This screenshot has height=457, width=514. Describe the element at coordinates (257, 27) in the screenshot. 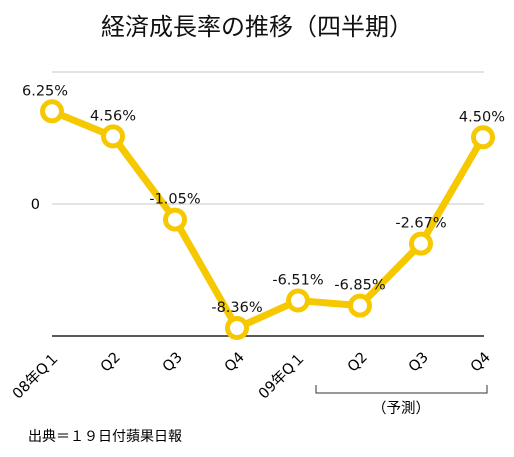

I see `chart-title: 経済成長率の推移（四半期）` at that location.